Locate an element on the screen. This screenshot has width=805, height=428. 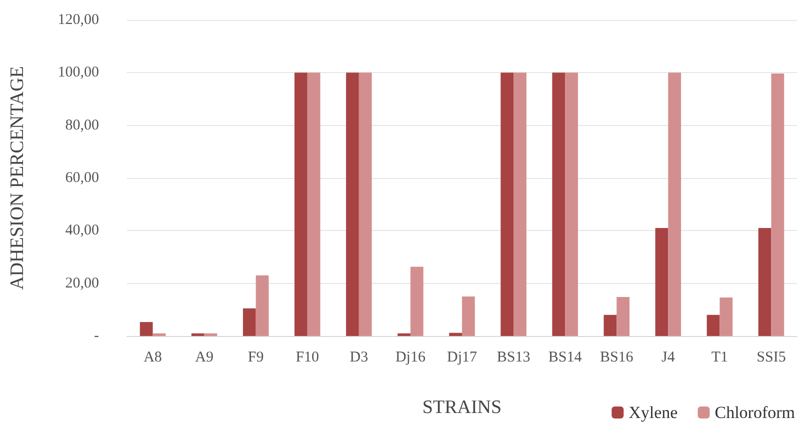
y-axis-title: ADHESION PERCENTAGE is located at coordinates (17, 178).